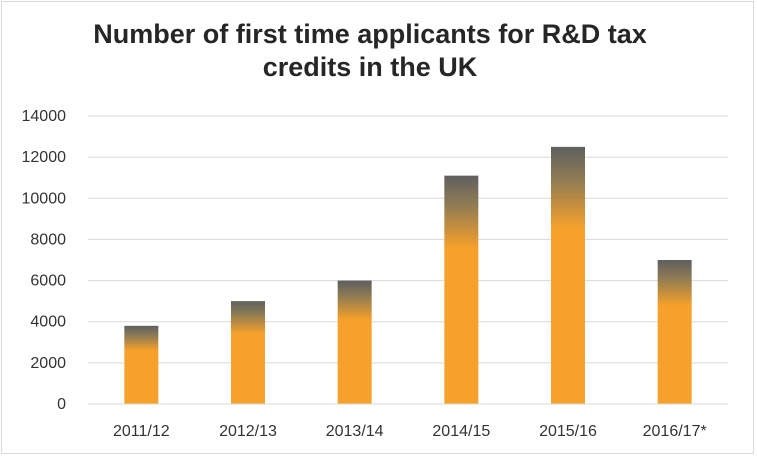 The height and width of the screenshot is (457, 757). What do you see at coordinates (48, 239) in the screenshot?
I see `y-tick-label: 8000` at bounding box center [48, 239].